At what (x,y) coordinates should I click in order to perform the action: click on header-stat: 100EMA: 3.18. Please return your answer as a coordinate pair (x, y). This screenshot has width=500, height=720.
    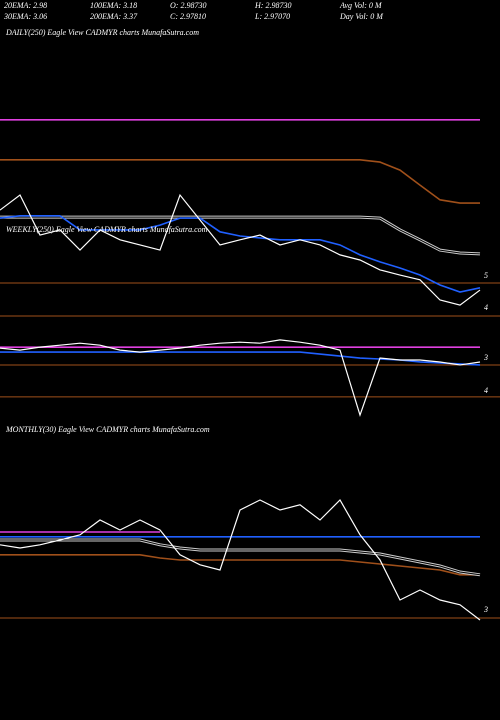
    Looking at the image, I should click on (113, 5).